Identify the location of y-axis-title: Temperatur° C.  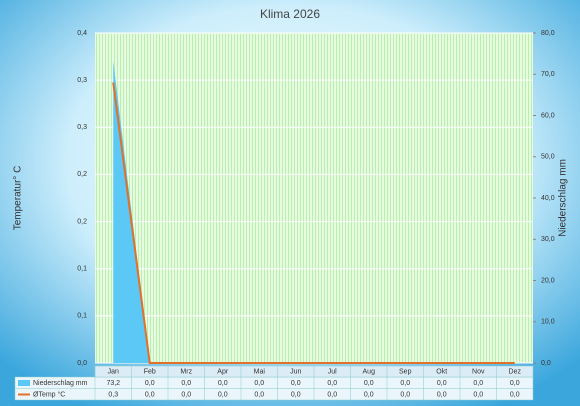
(18, 198).